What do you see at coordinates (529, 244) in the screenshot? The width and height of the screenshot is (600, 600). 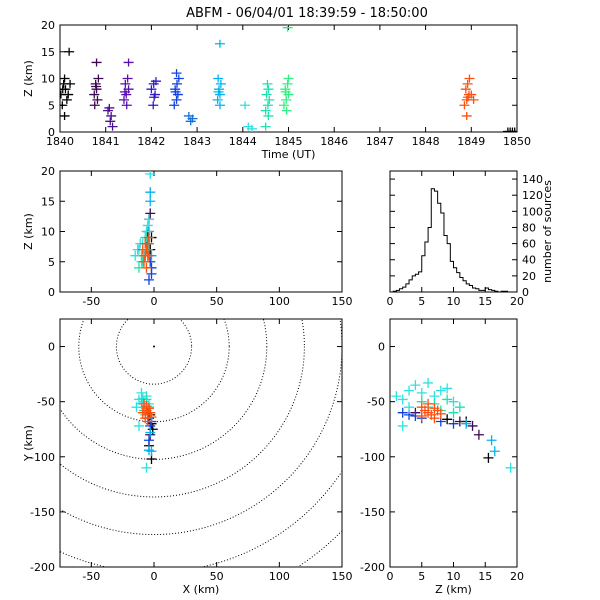 I see `y-tick-label: 60` at bounding box center [529, 244].